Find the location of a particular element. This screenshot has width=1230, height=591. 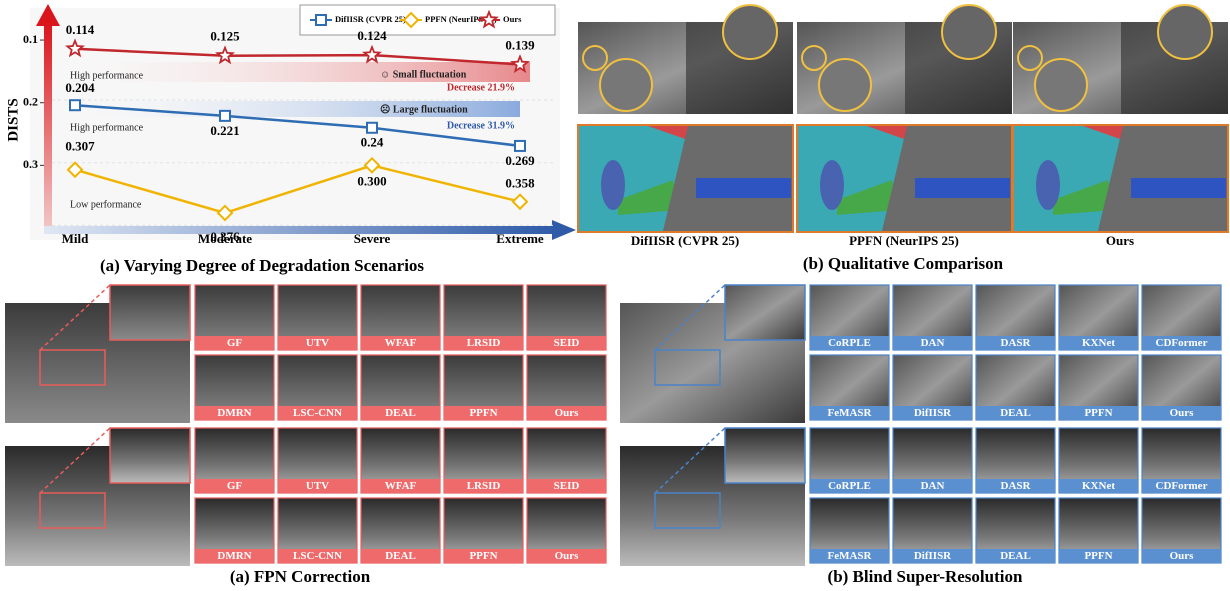

value-label: 0.307 is located at coordinates (80, 146).